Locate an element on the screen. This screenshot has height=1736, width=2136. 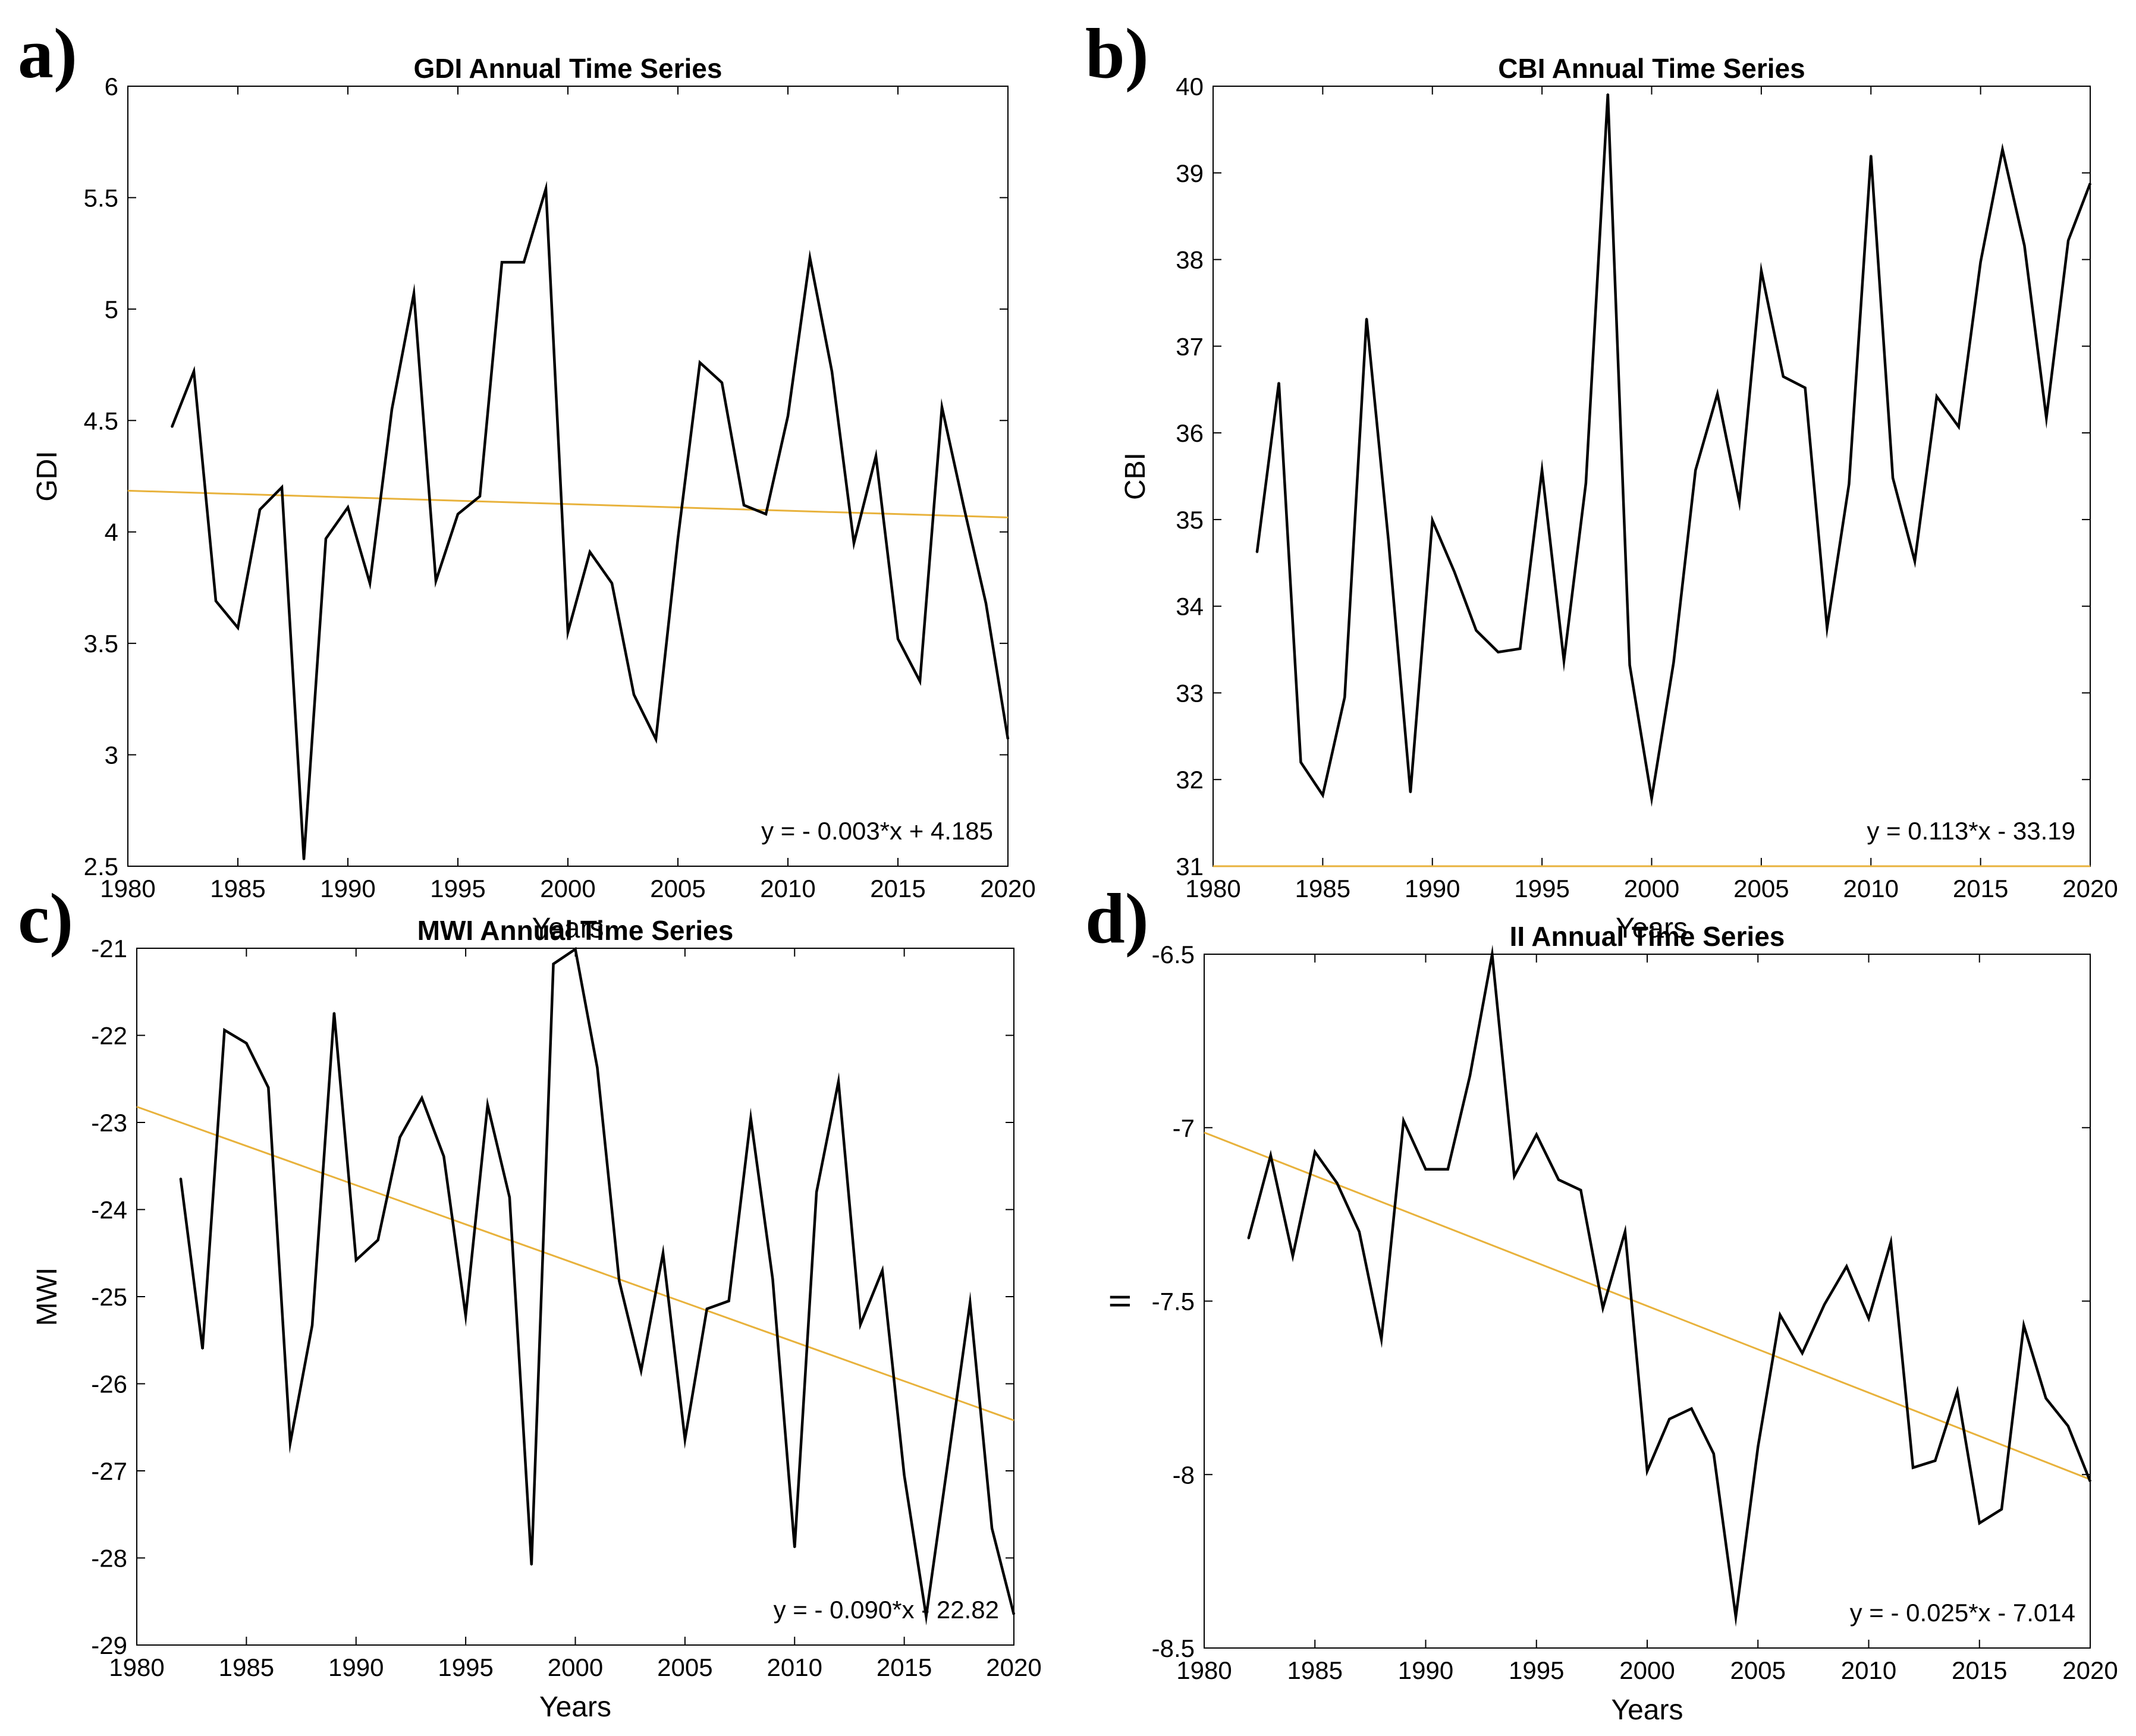
y-tick-label: 35 is located at coordinates (1190, 520).